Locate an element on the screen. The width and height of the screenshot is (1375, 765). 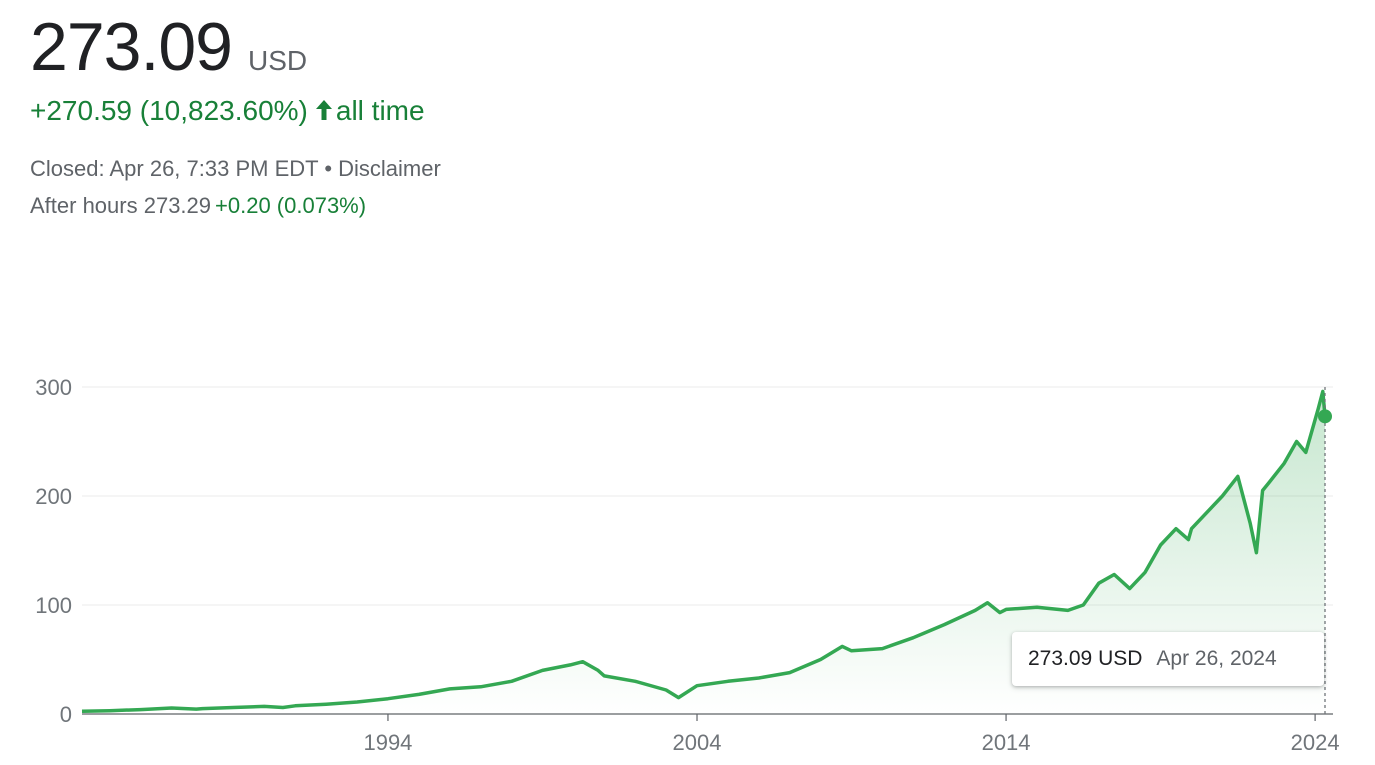
y-tick-label: 300 is located at coordinates (53, 387).